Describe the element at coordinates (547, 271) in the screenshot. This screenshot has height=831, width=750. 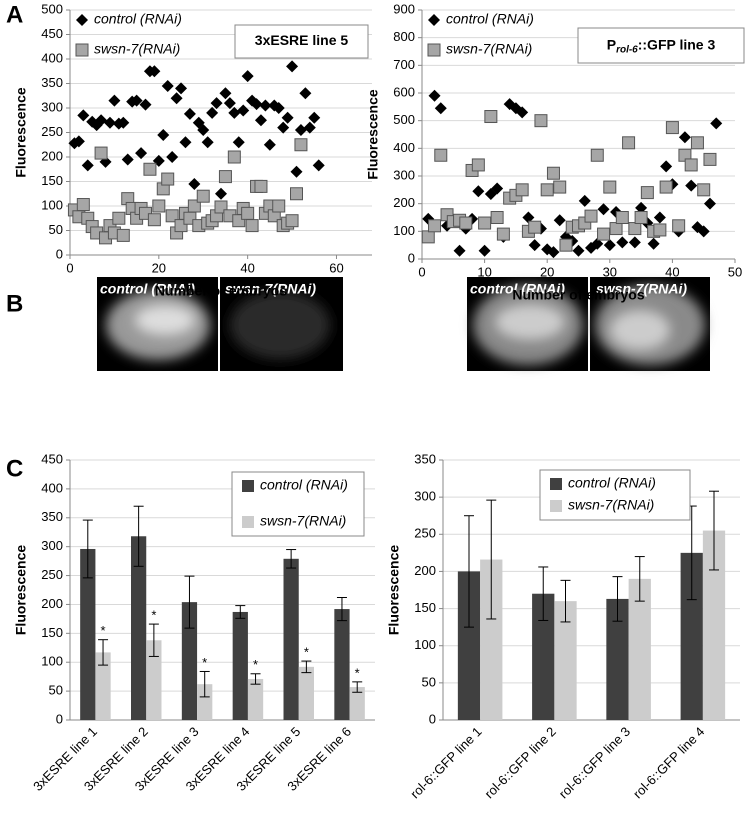
I see `x-tick-label: 20` at that location.